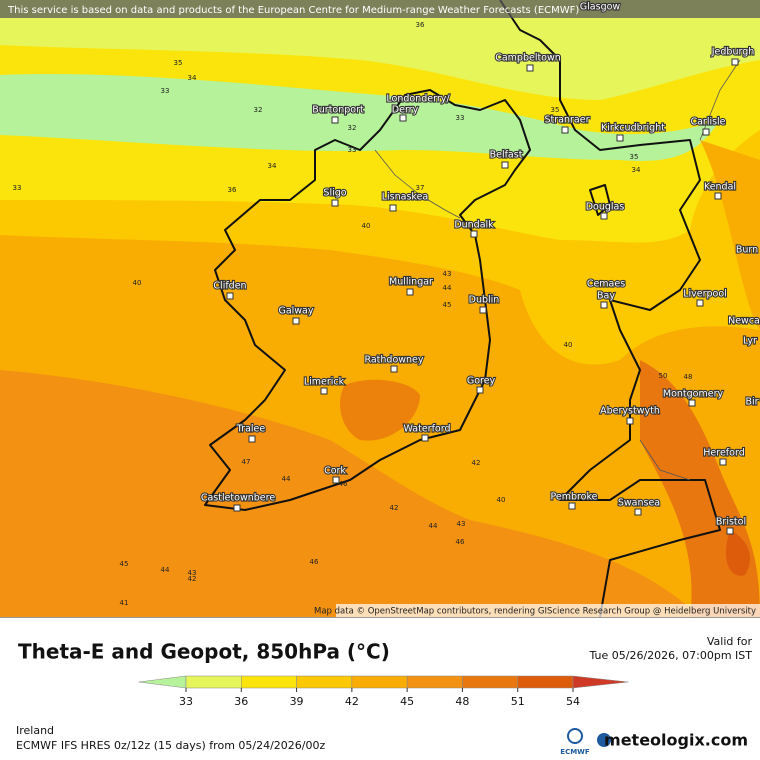 The width and height of the screenshot is (760, 760). Describe the element at coordinates (528, 58) in the screenshot. I see `city-label: Campbeltown` at that location.